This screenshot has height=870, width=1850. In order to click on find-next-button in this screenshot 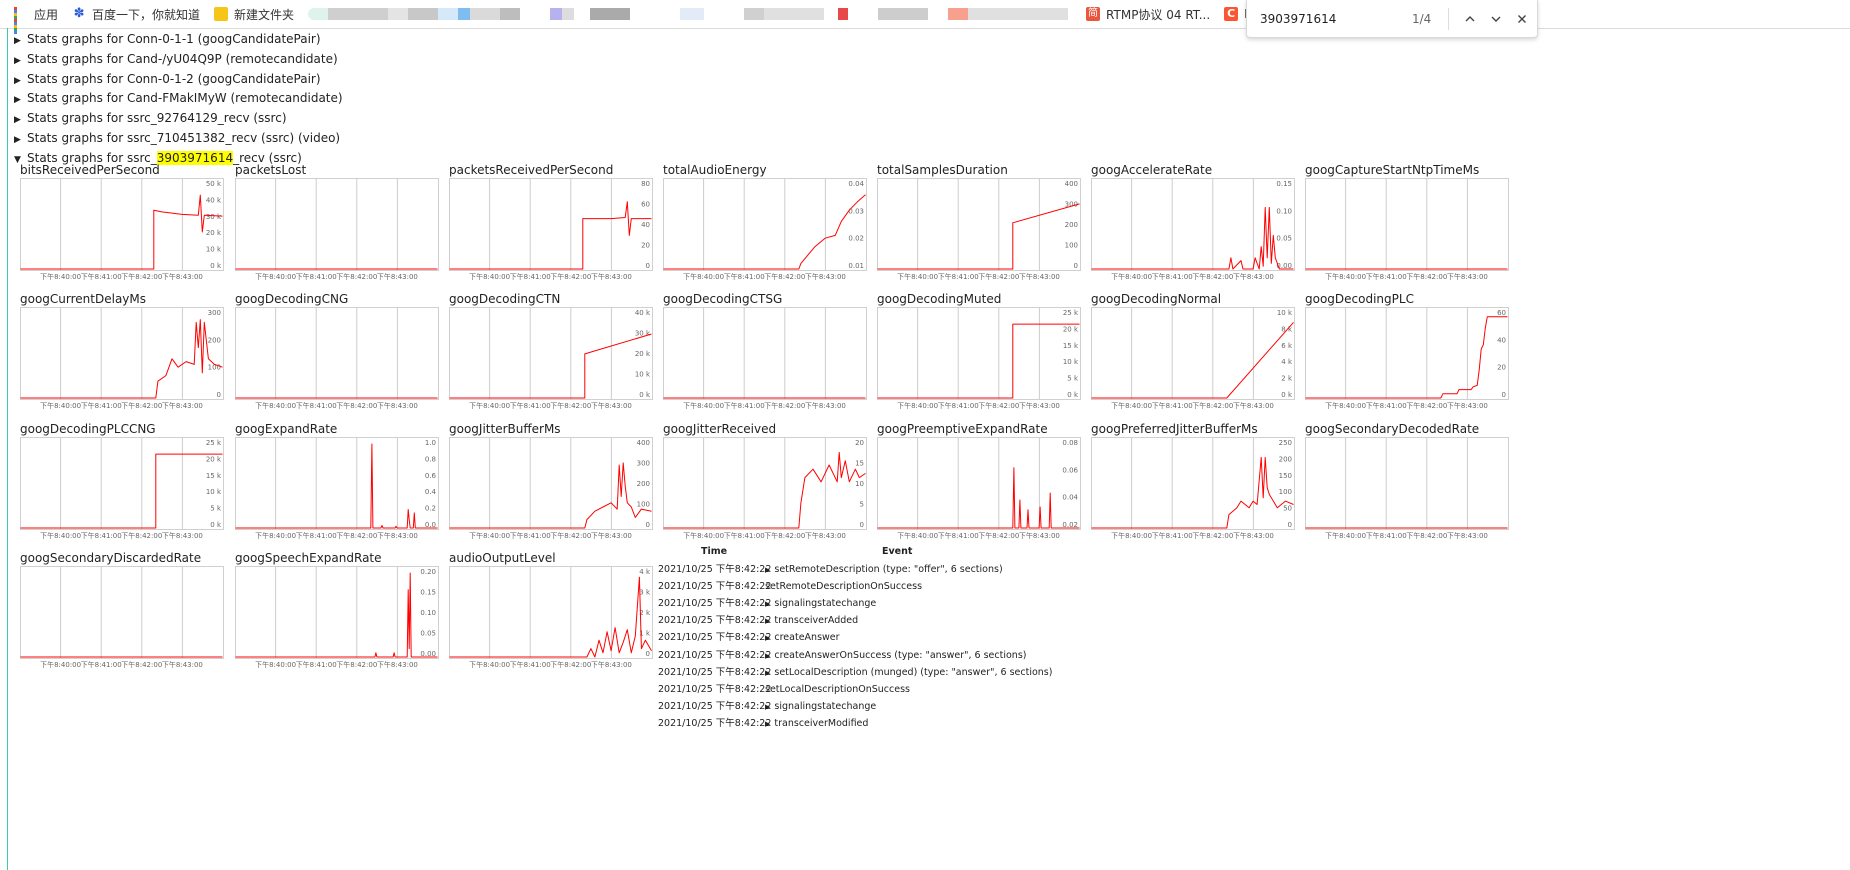, I will do `click(1496, 19)`.